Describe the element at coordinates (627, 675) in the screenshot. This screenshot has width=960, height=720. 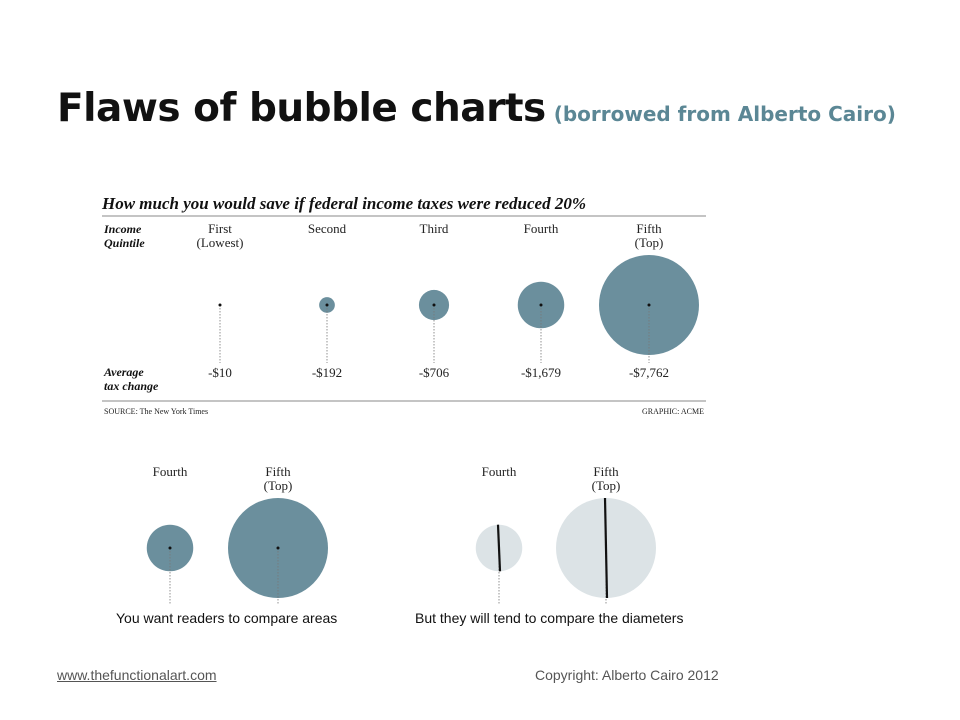
I see `footer-copyright: Copyright: Alberto Cairo 2012` at that location.